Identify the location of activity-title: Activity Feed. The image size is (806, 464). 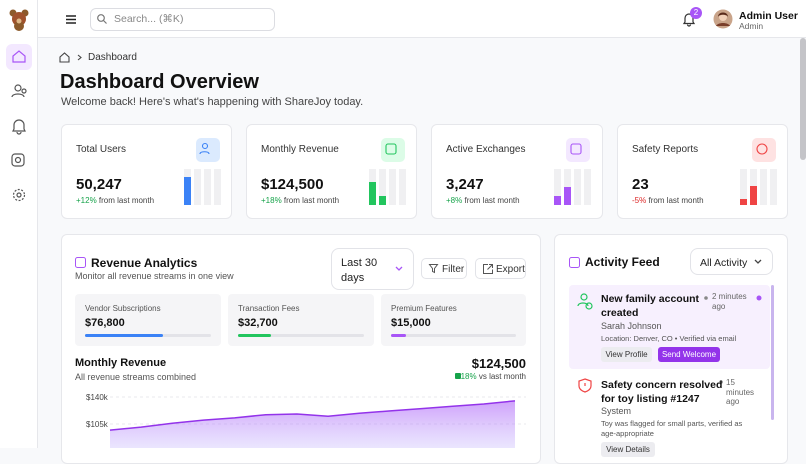
(622, 262).